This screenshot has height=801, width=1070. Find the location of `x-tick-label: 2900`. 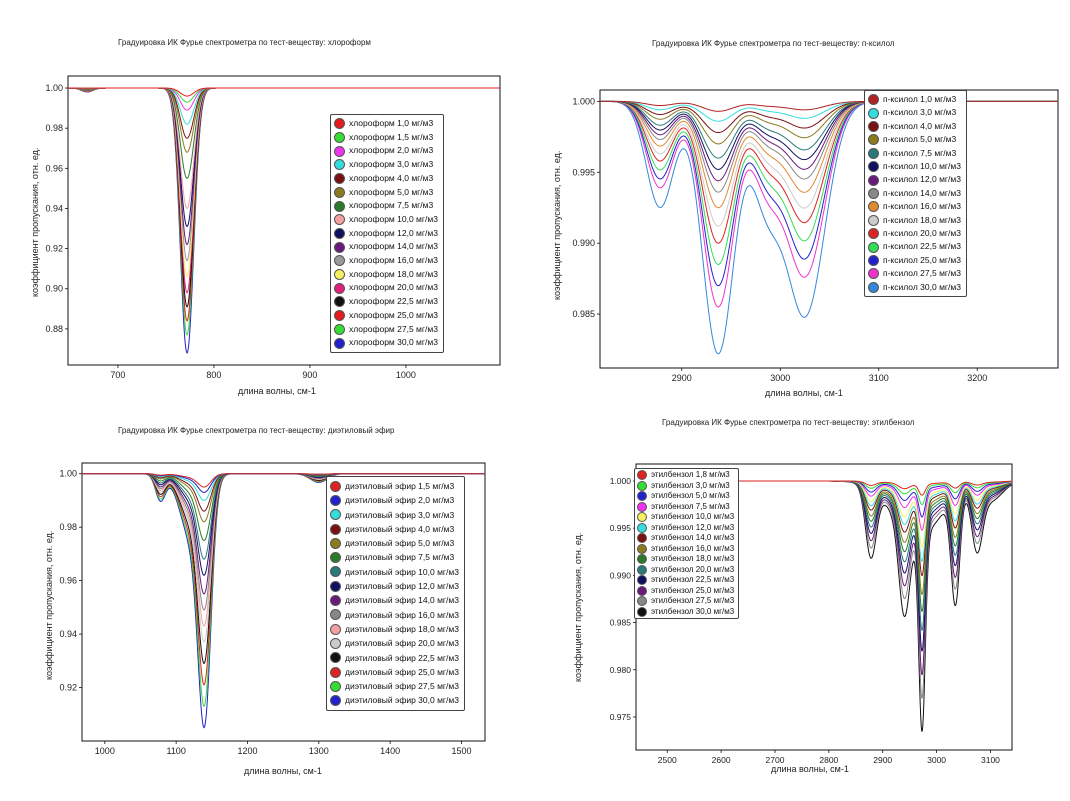

x-tick-label: 2900 is located at coordinates (682, 378).